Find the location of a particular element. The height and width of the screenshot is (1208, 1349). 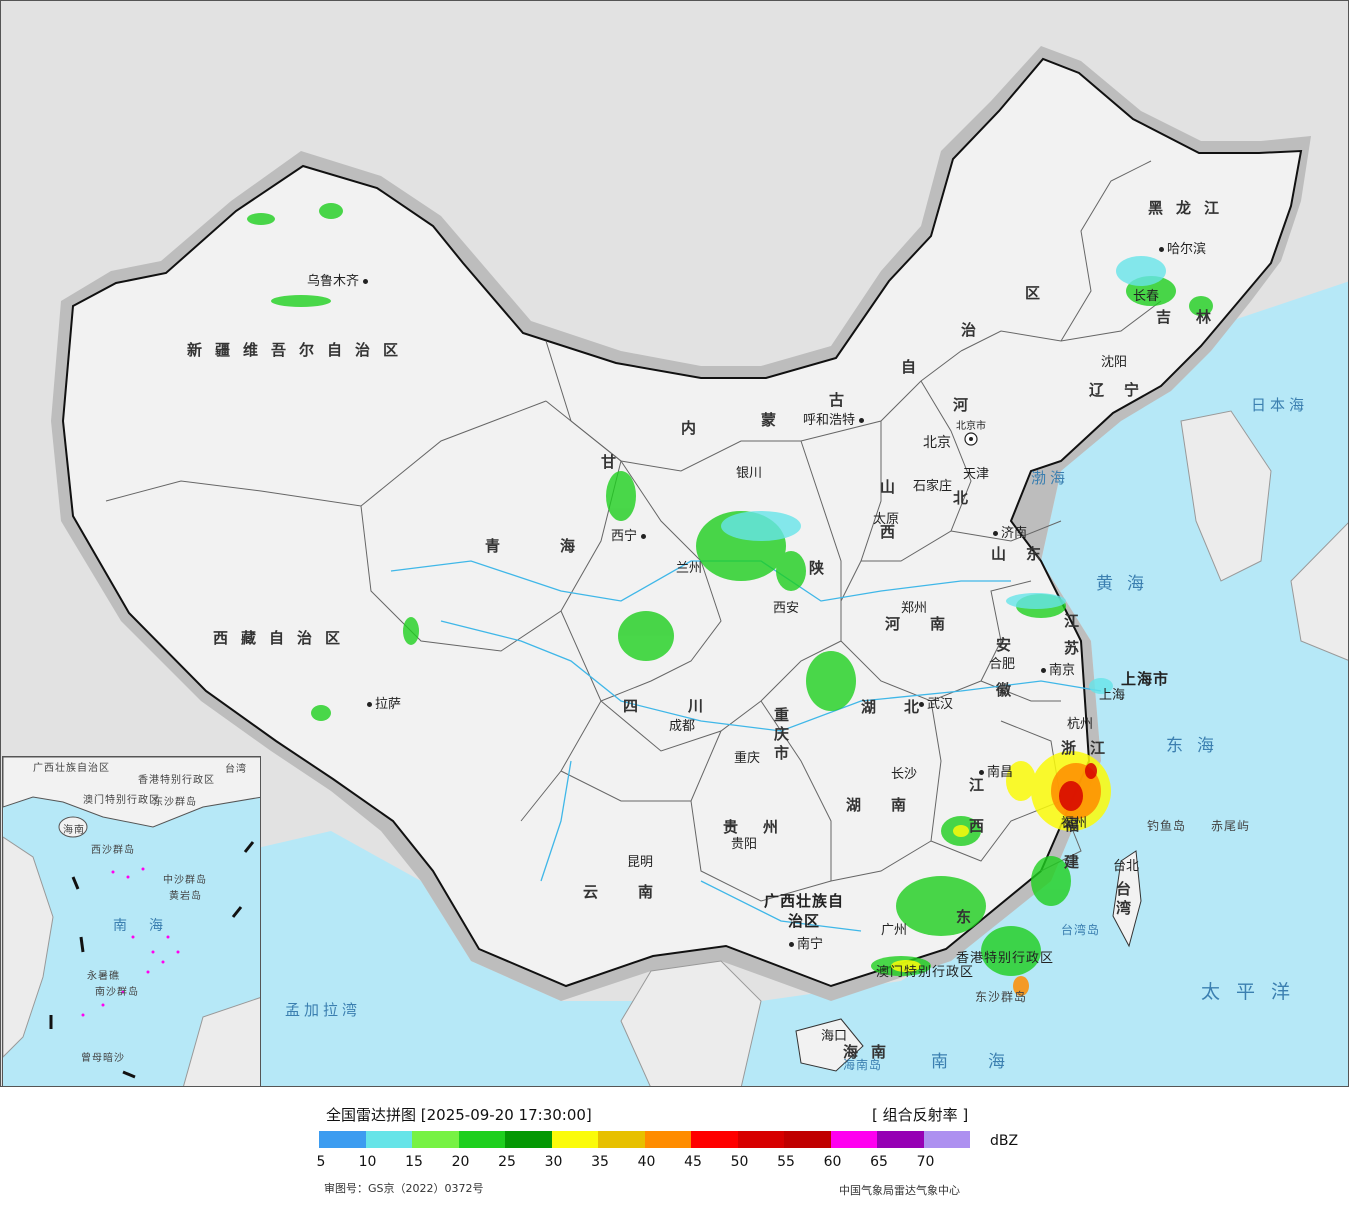

sea-bohai: 渤海 is located at coordinates (1050, 478).